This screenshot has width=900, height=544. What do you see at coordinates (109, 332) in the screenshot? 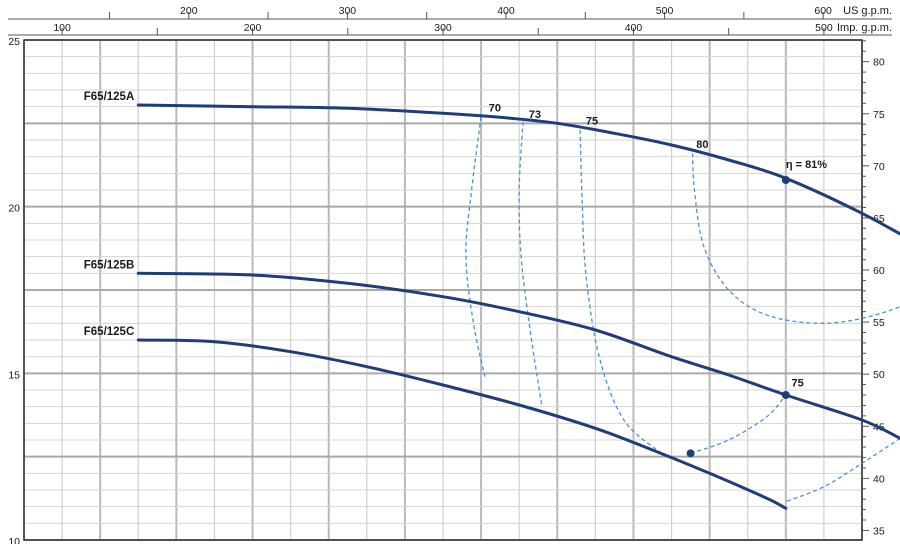
I see `series-label: F65/125C` at bounding box center [109, 332].